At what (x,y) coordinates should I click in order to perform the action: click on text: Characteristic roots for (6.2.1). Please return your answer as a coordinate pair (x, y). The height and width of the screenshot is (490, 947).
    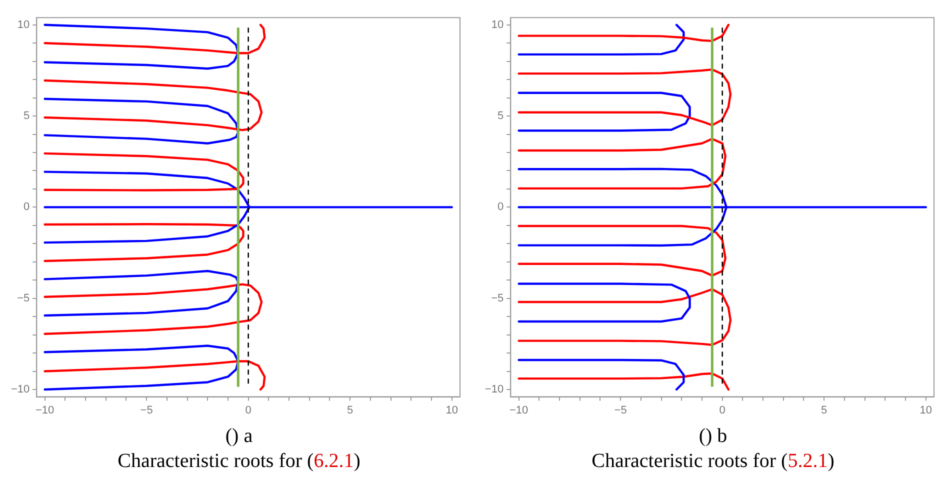
    Looking at the image, I should click on (239, 461).